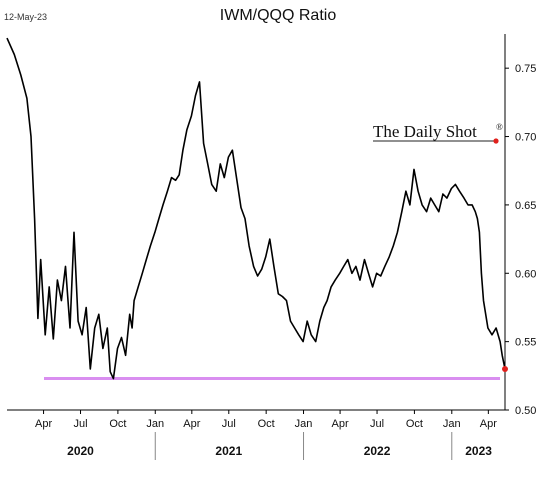 The height and width of the screenshot is (480, 556). I want to click on brand-name: The Daily Shot, so click(425, 131).